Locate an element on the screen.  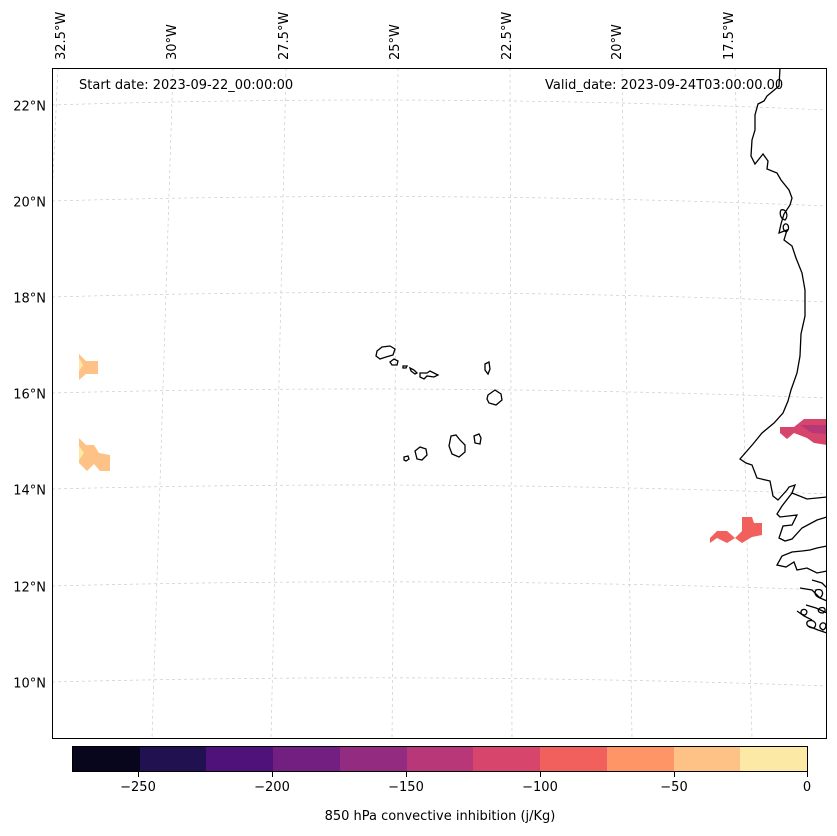
valid-date-label: Valid_date: 2023-09-24T03:00:00.00 is located at coordinates (664, 85).